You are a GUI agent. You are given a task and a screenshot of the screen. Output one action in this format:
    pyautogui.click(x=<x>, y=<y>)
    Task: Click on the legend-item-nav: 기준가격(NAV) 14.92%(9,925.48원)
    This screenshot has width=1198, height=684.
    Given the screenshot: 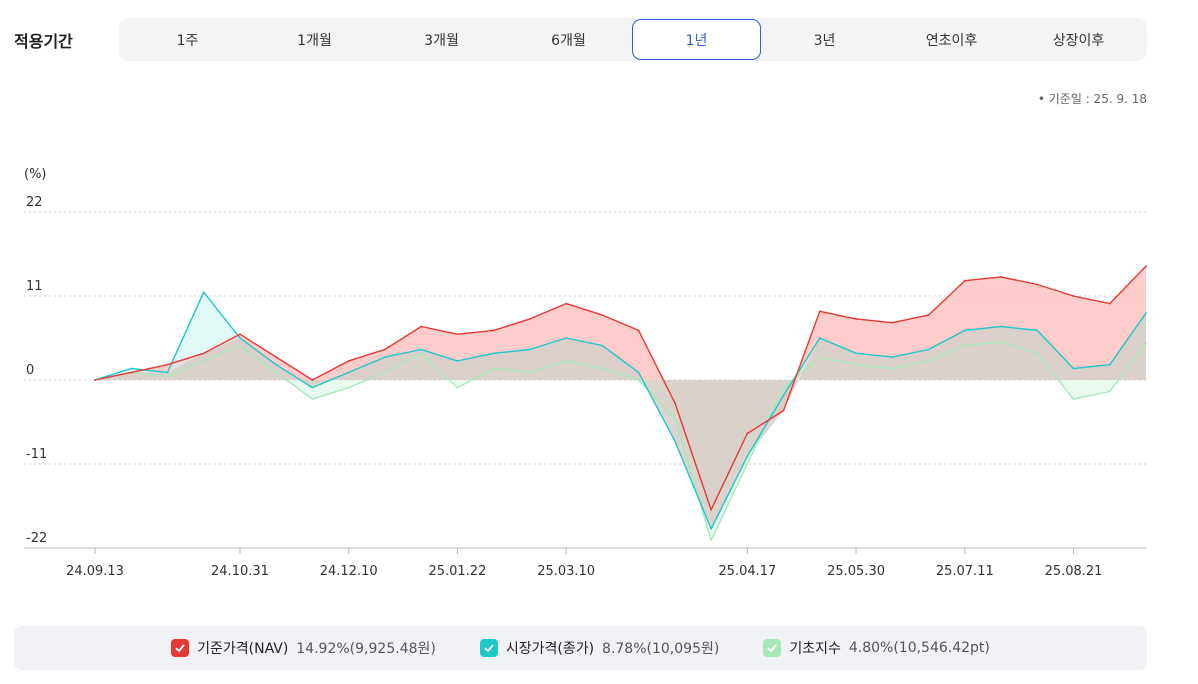 What is the action you would take?
    pyautogui.click(x=303, y=648)
    